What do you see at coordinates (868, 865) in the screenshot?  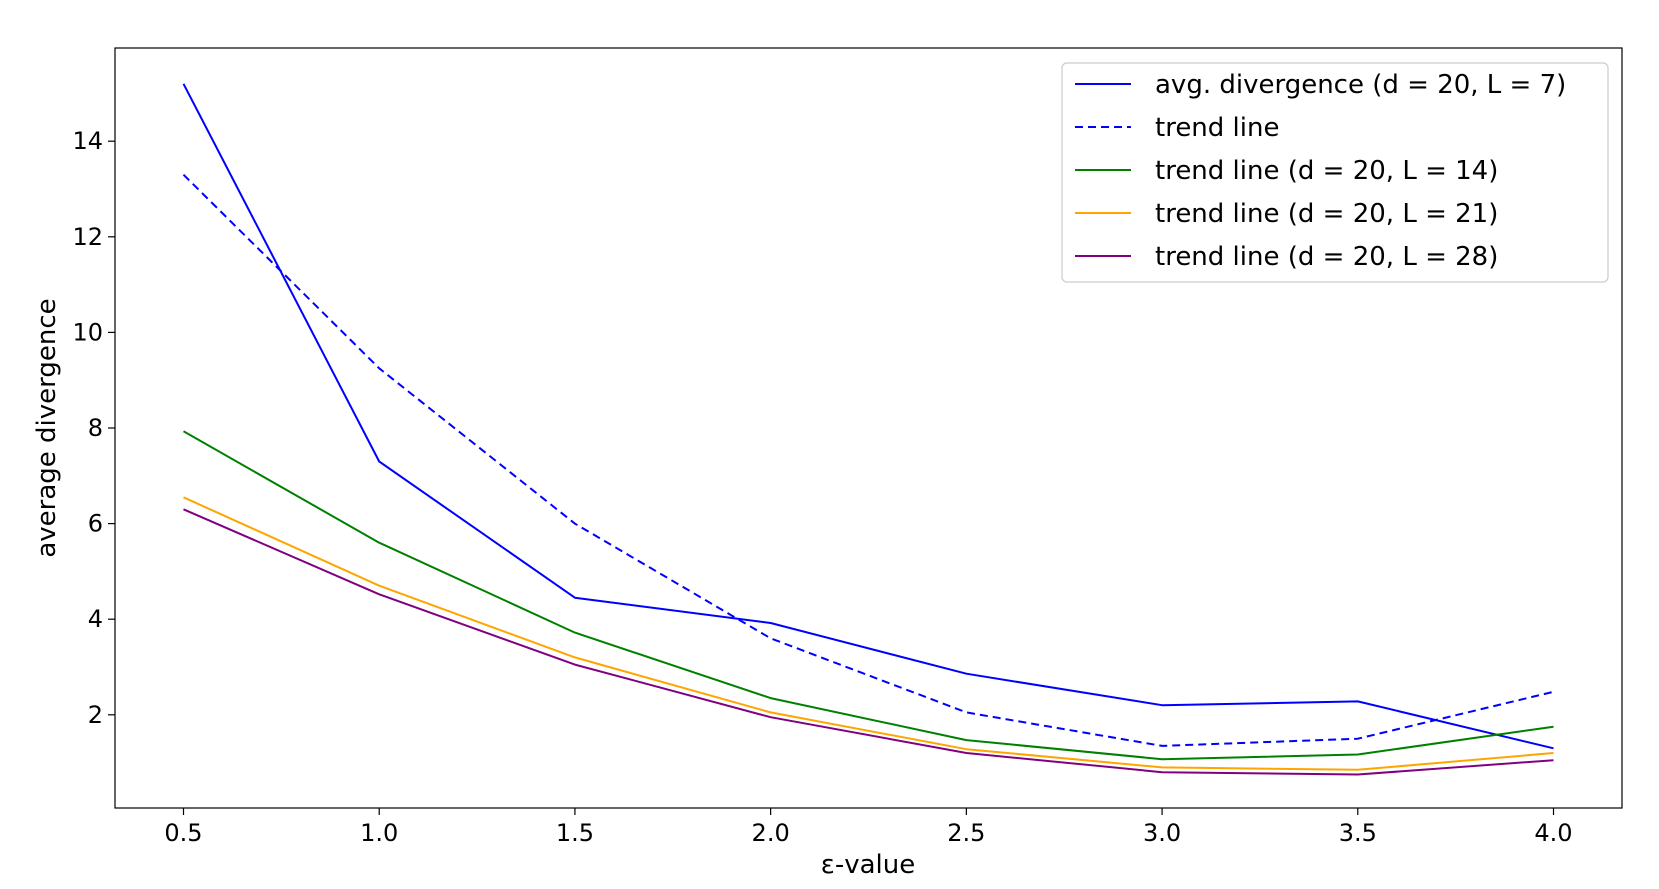 I see `x-axis-label: ε-value` at bounding box center [868, 865].